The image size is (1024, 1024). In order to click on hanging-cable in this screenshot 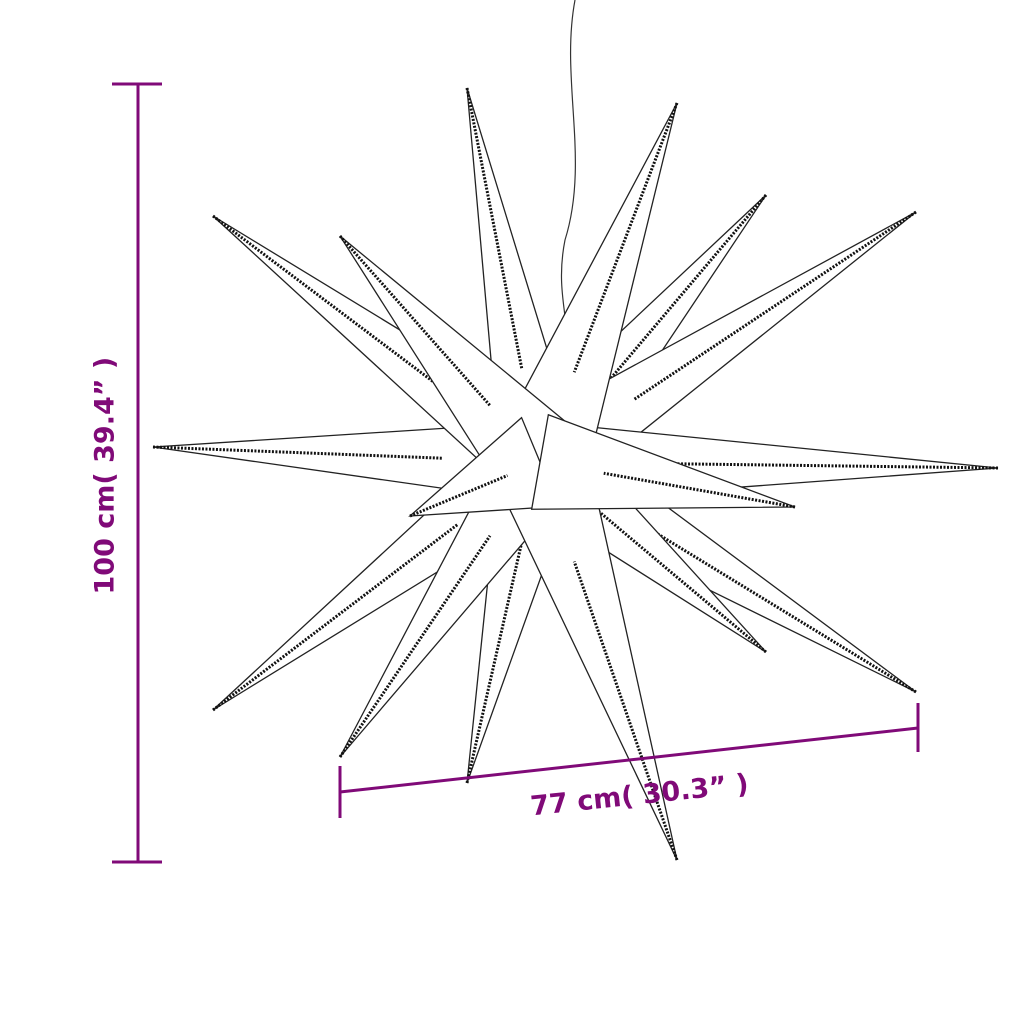, I will do `click(568, 170)`.